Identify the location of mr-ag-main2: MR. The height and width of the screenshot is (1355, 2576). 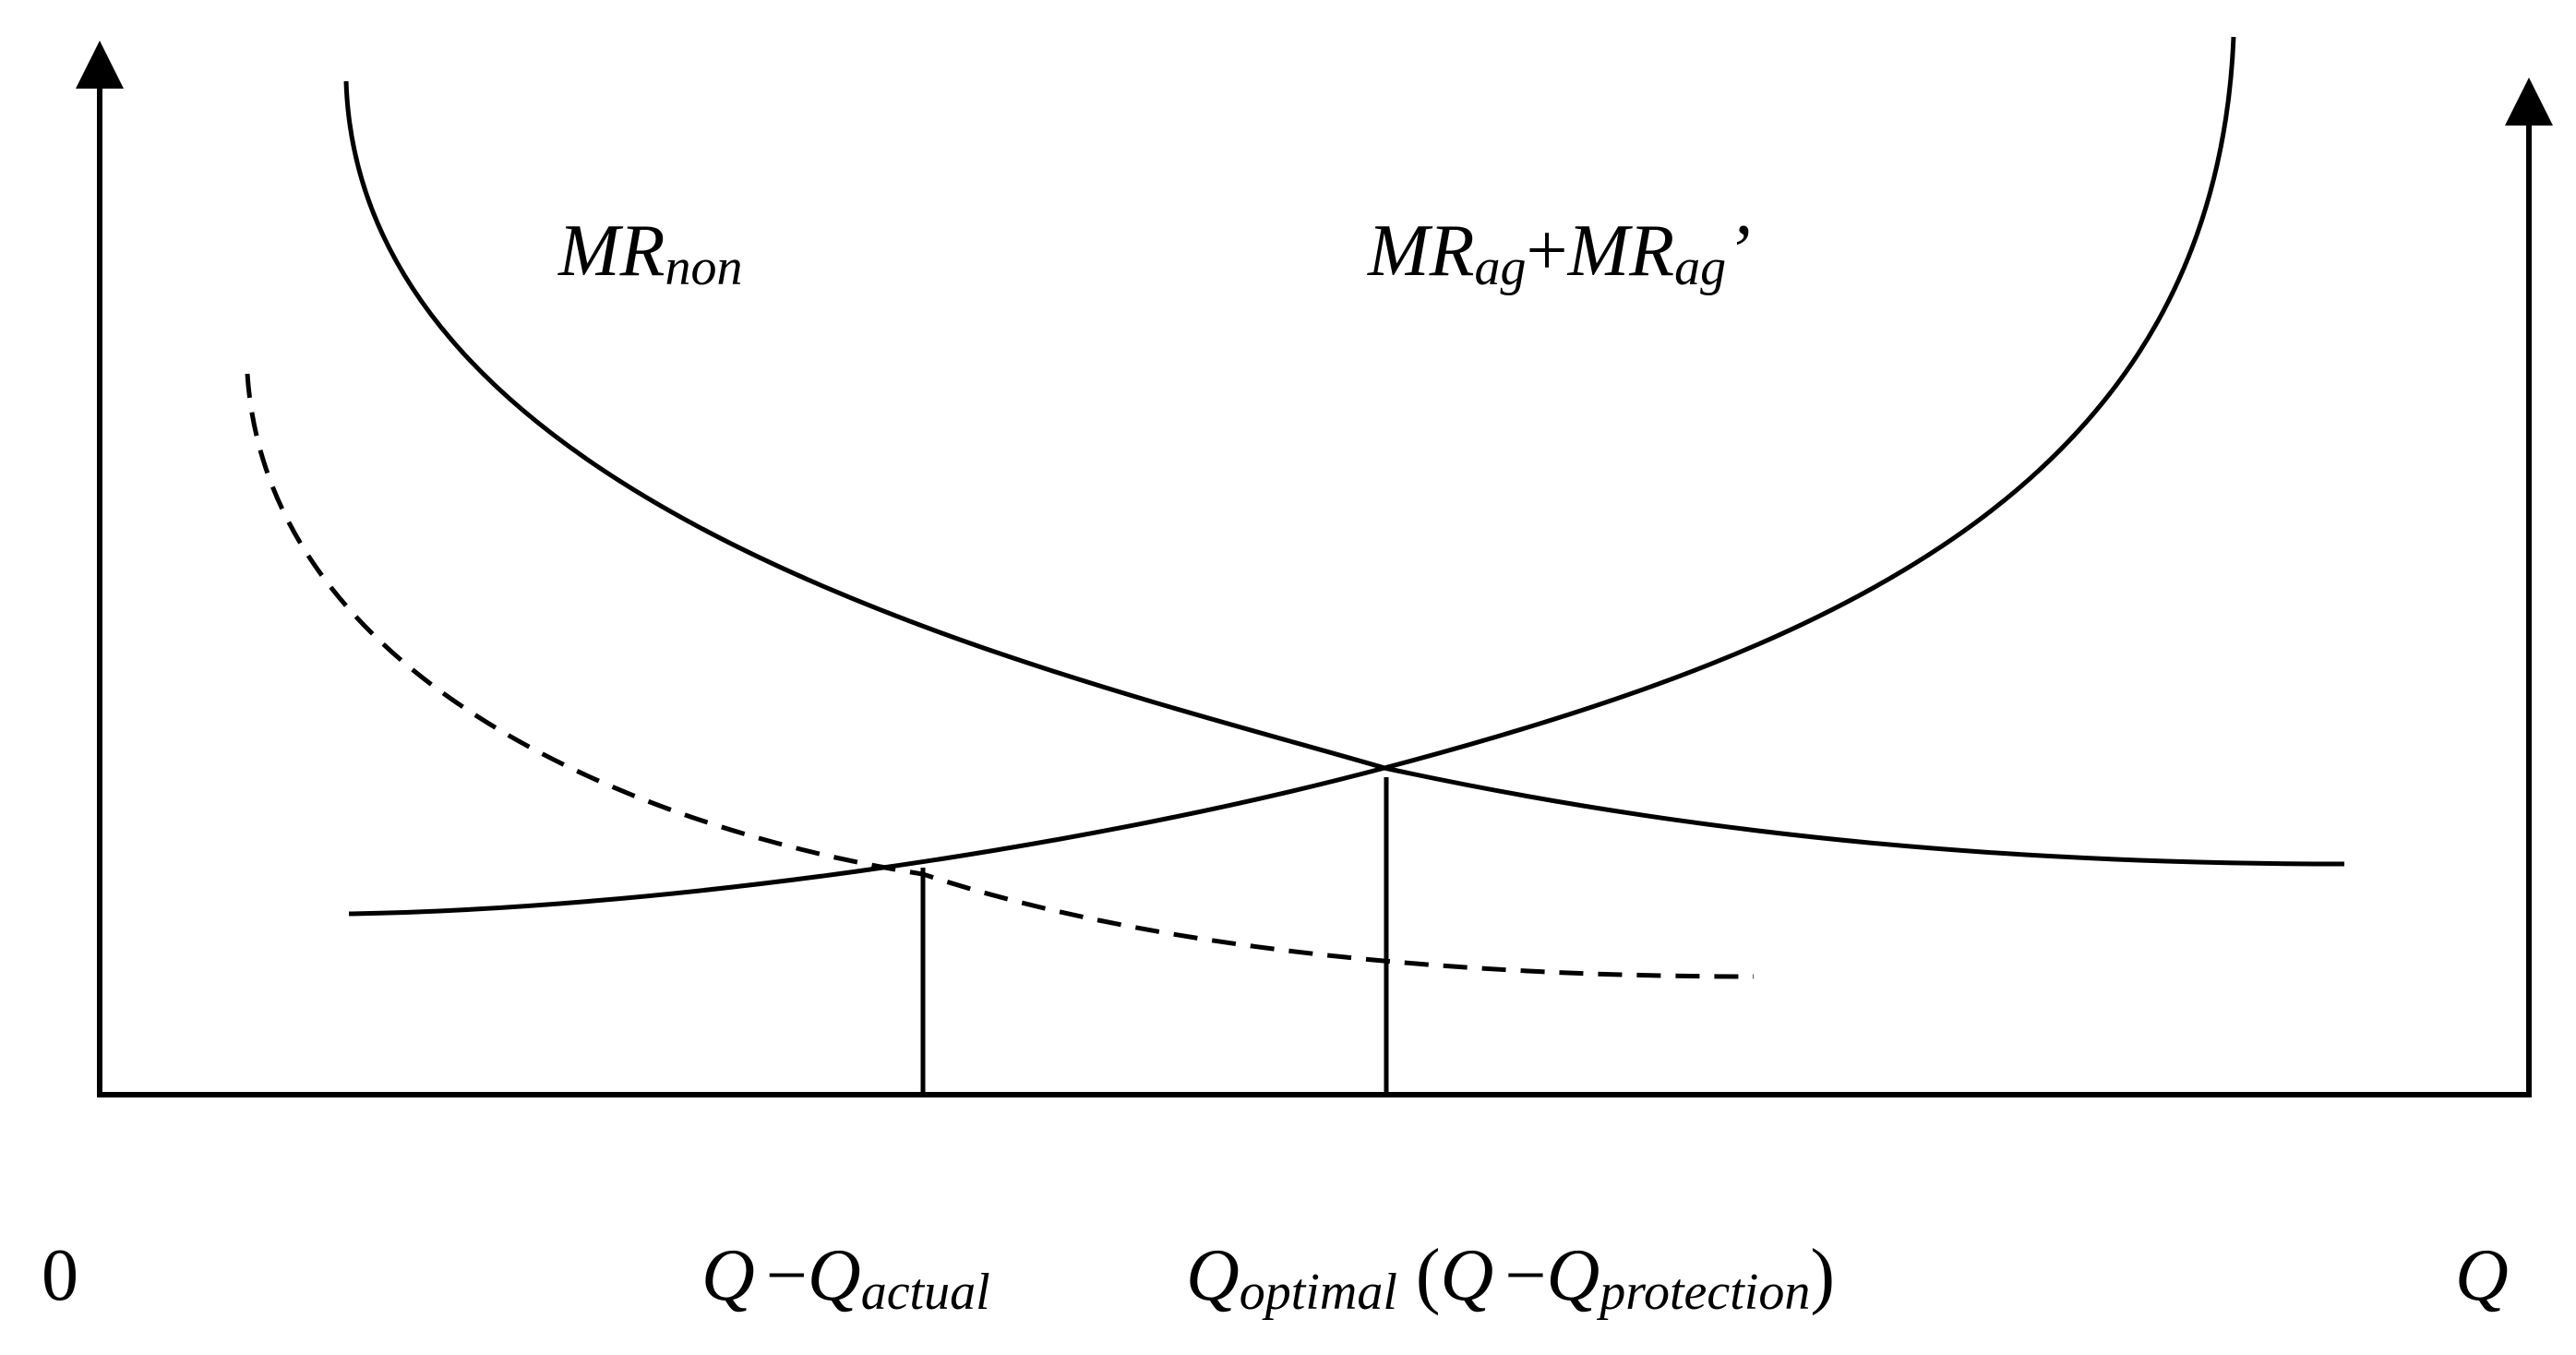
(1621, 251).